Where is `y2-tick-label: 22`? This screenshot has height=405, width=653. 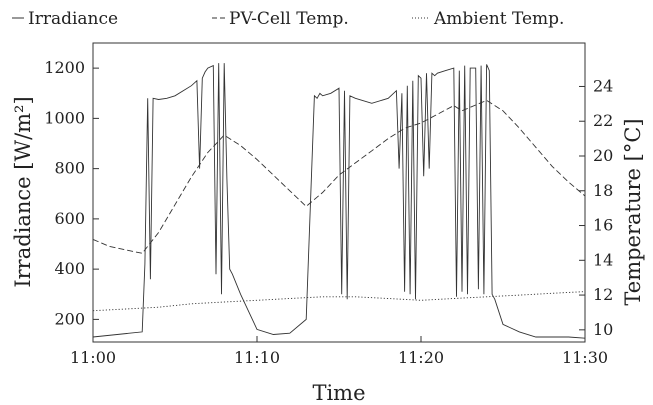 y2-tick-label: 22 is located at coordinates (603, 120).